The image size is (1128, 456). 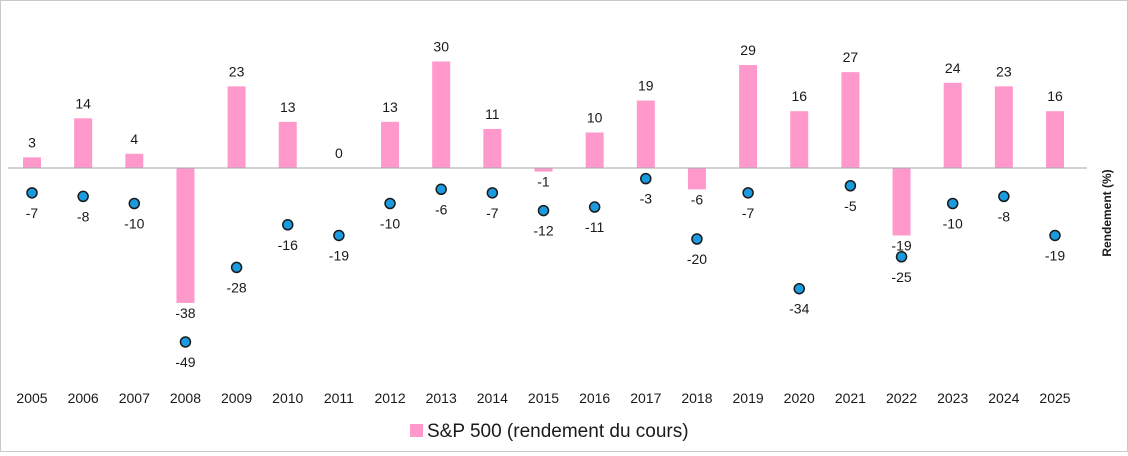 What do you see at coordinates (1004, 196) in the screenshot?
I see `point-2024` at bounding box center [1004, 196].